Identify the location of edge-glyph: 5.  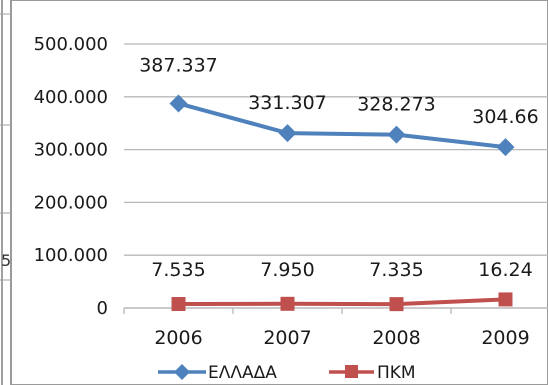
(6, 260).